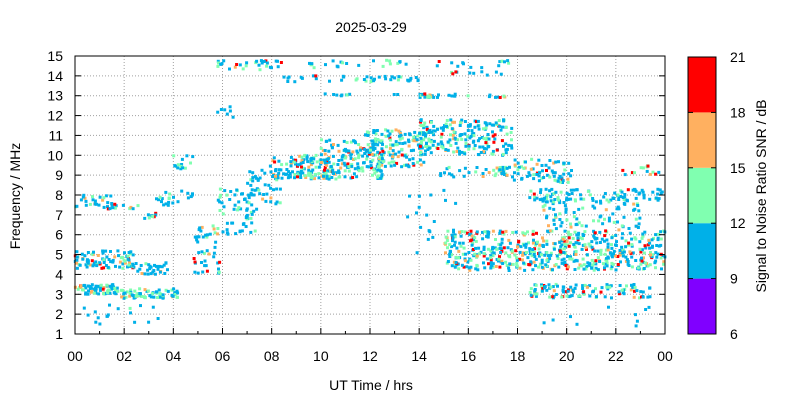 The height and width of the screenshot is (400, 800). What do you see at coordinates (518, 356) in the screenshot?
I see `x-tick-label: 18` at bounding box center [518, 356].